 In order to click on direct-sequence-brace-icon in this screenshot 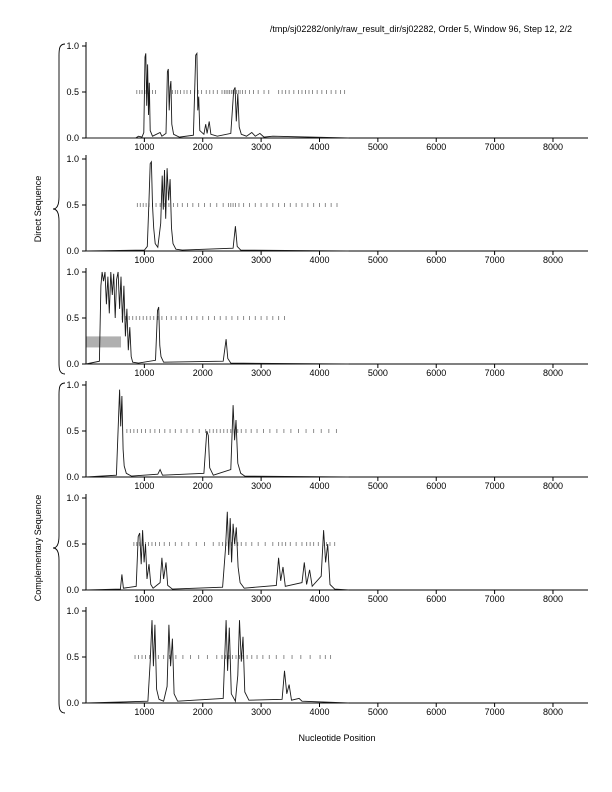, I will do `click(59, 209)`.